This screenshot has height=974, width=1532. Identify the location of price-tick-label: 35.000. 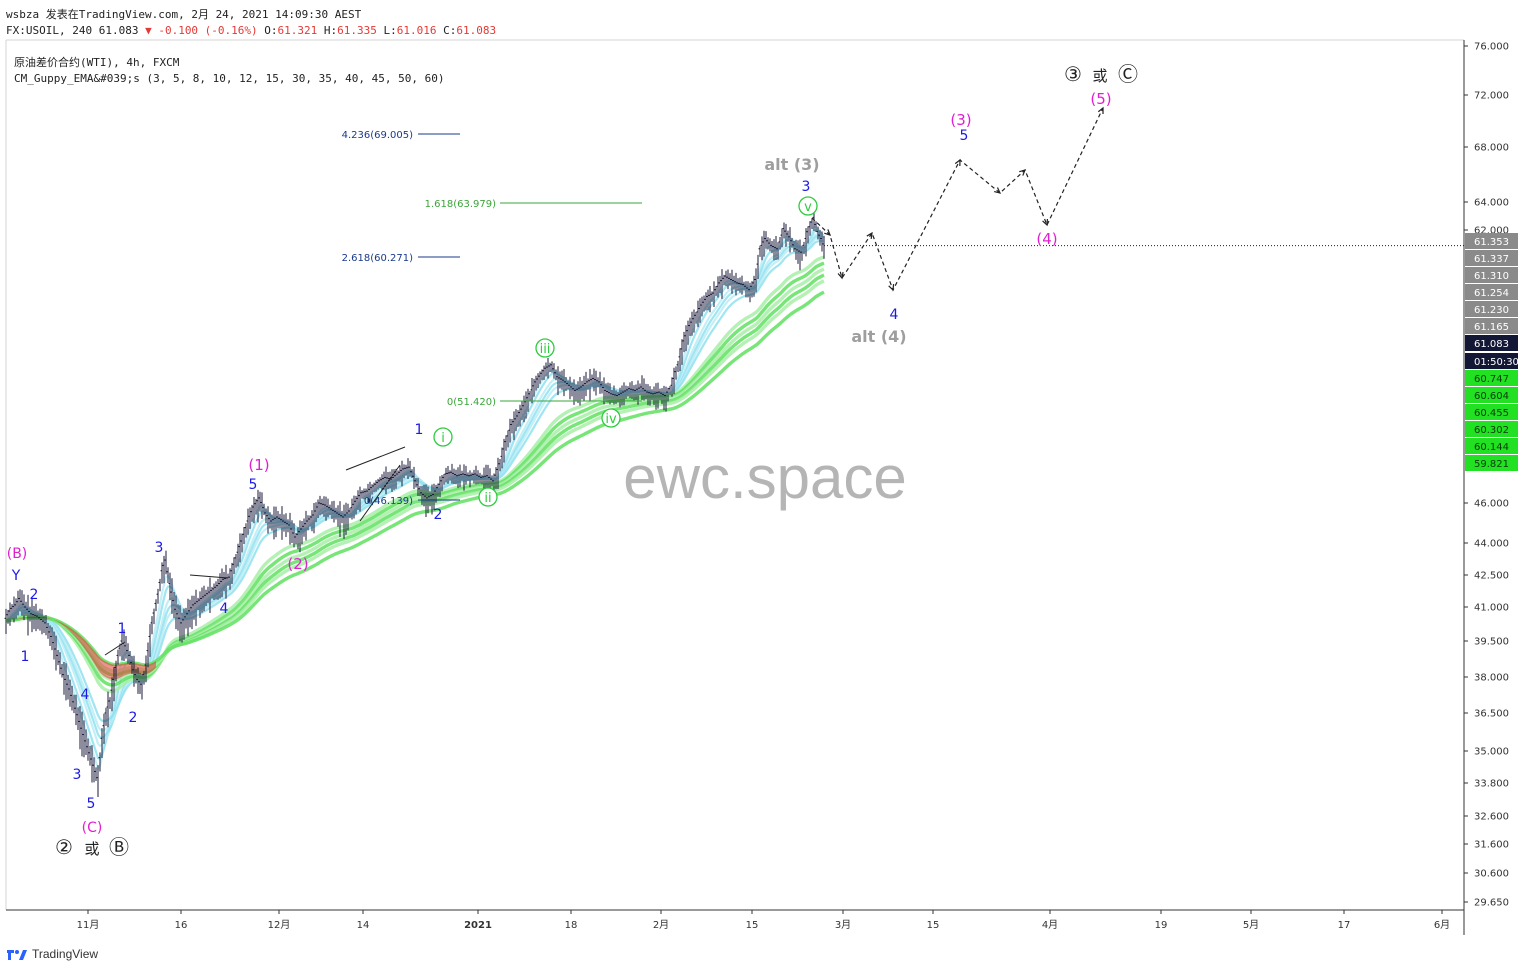
(1491, 752).